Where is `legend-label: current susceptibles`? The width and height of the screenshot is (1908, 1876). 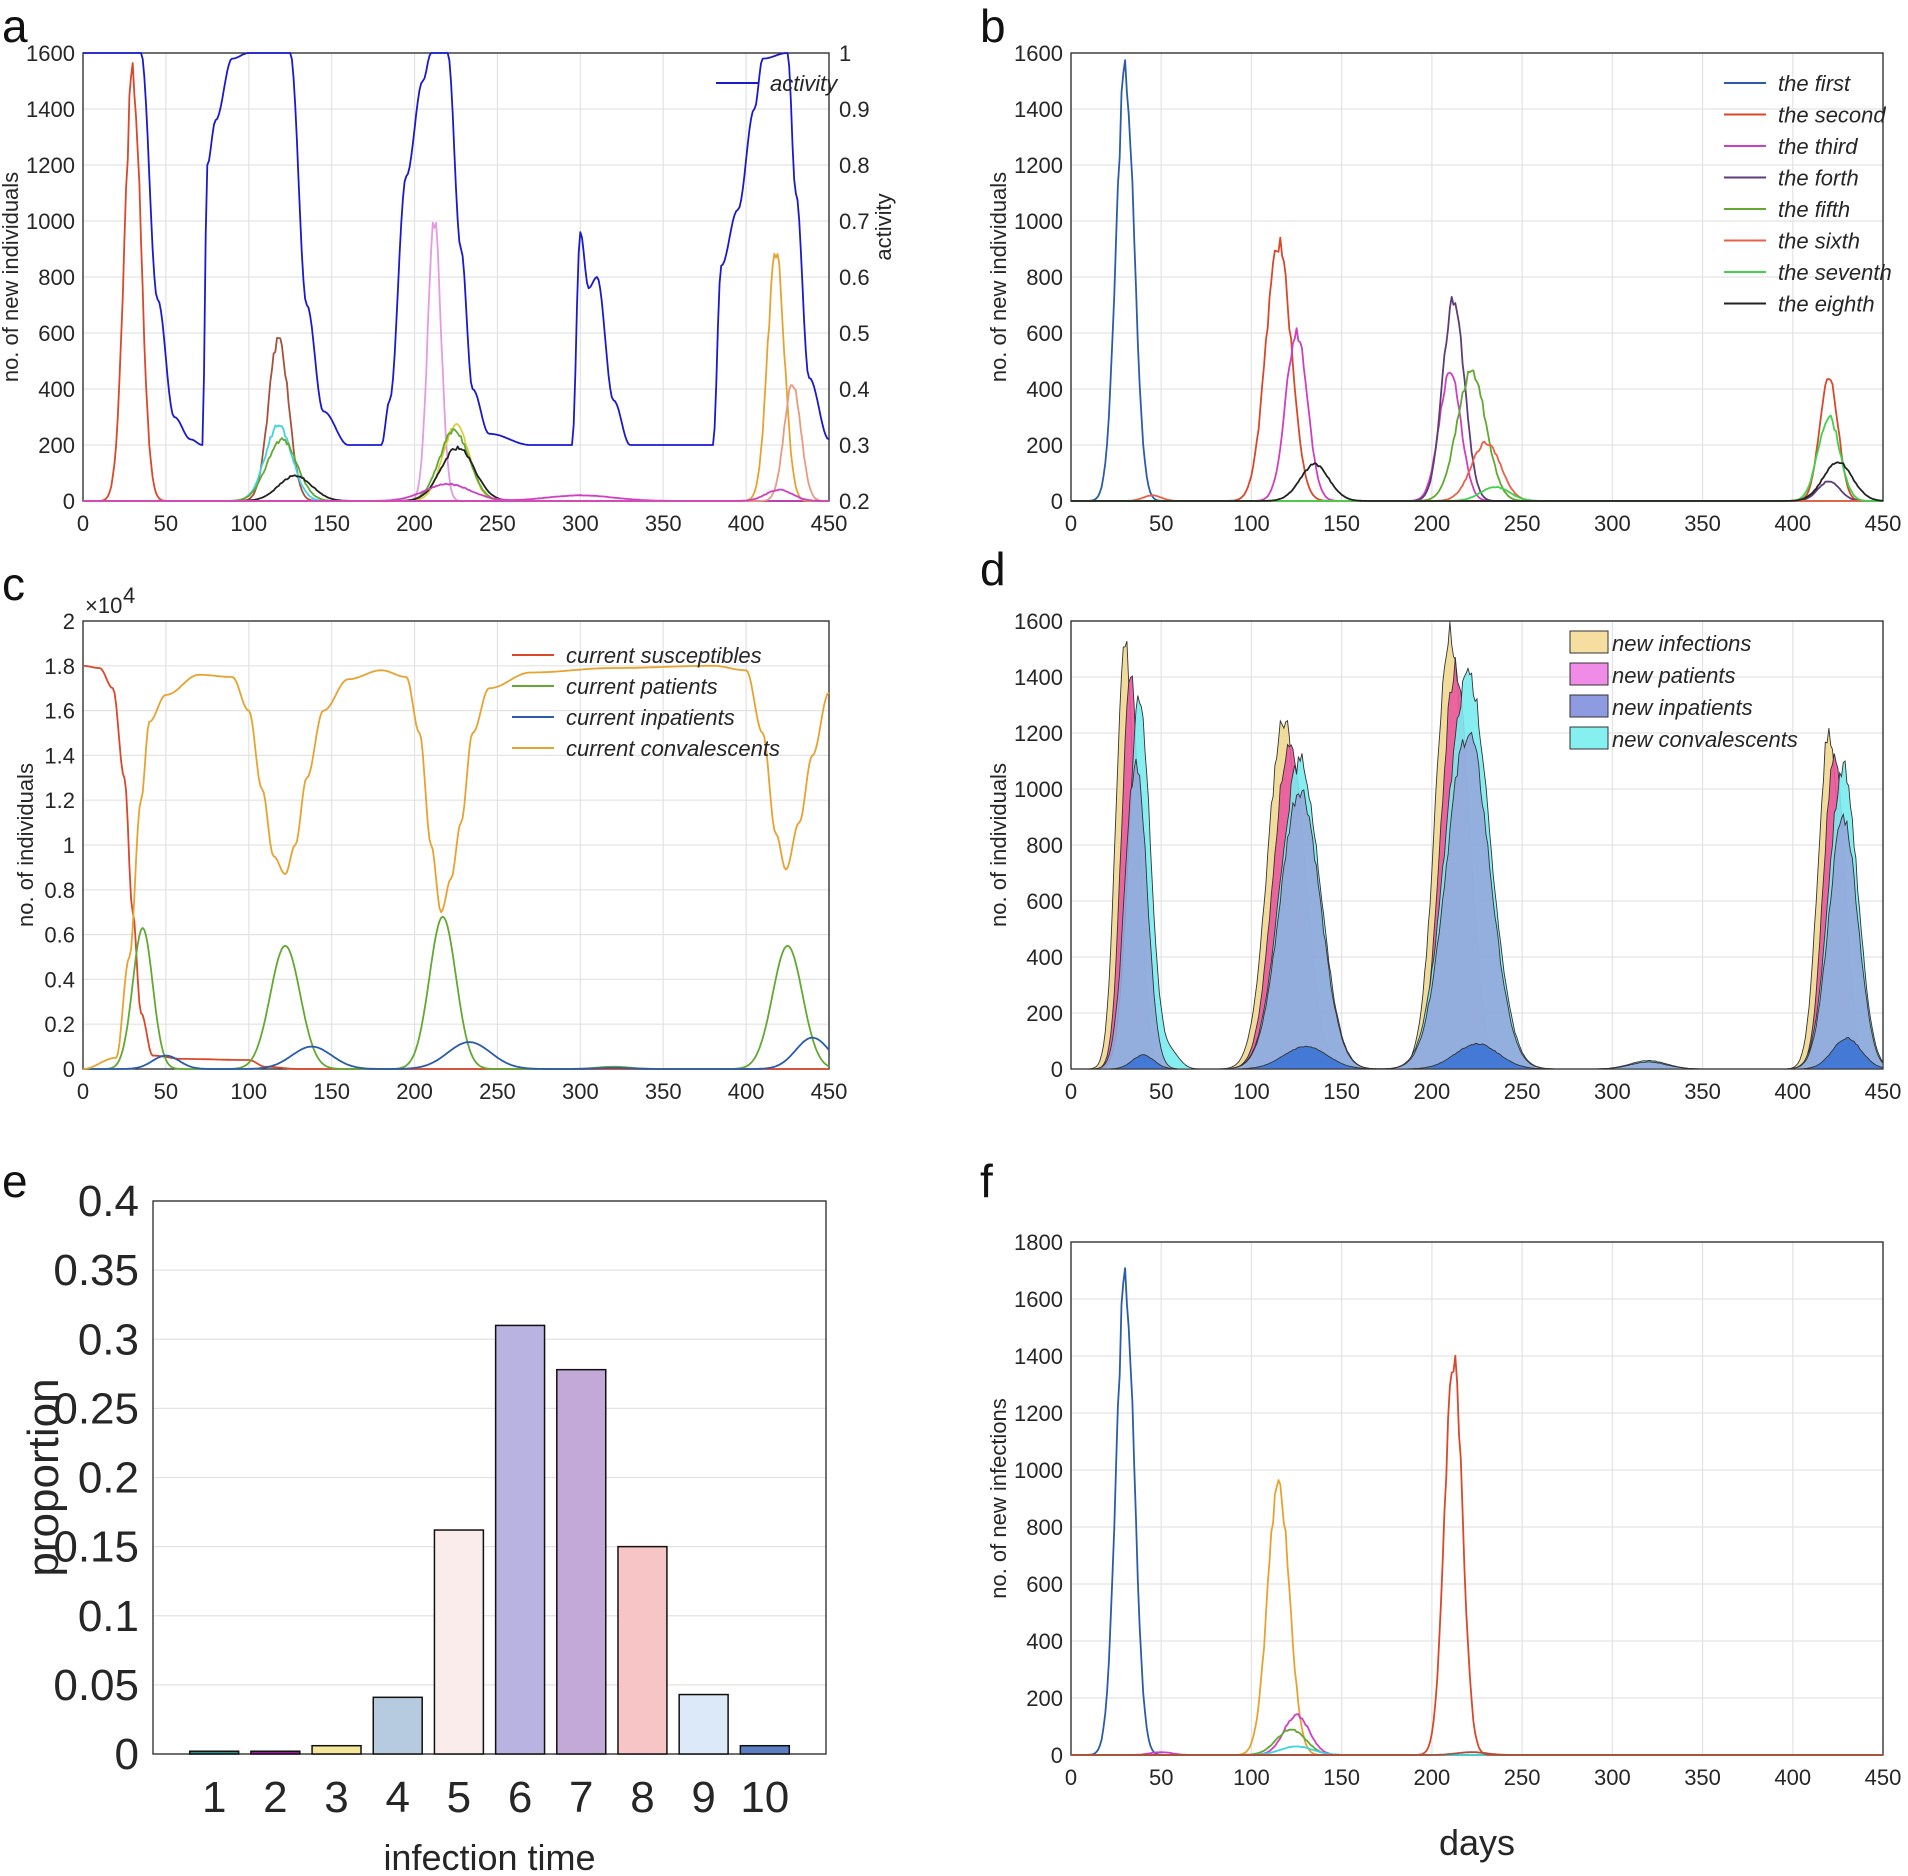
legend-label: current susceptibles is located at coordinates (664, 655).